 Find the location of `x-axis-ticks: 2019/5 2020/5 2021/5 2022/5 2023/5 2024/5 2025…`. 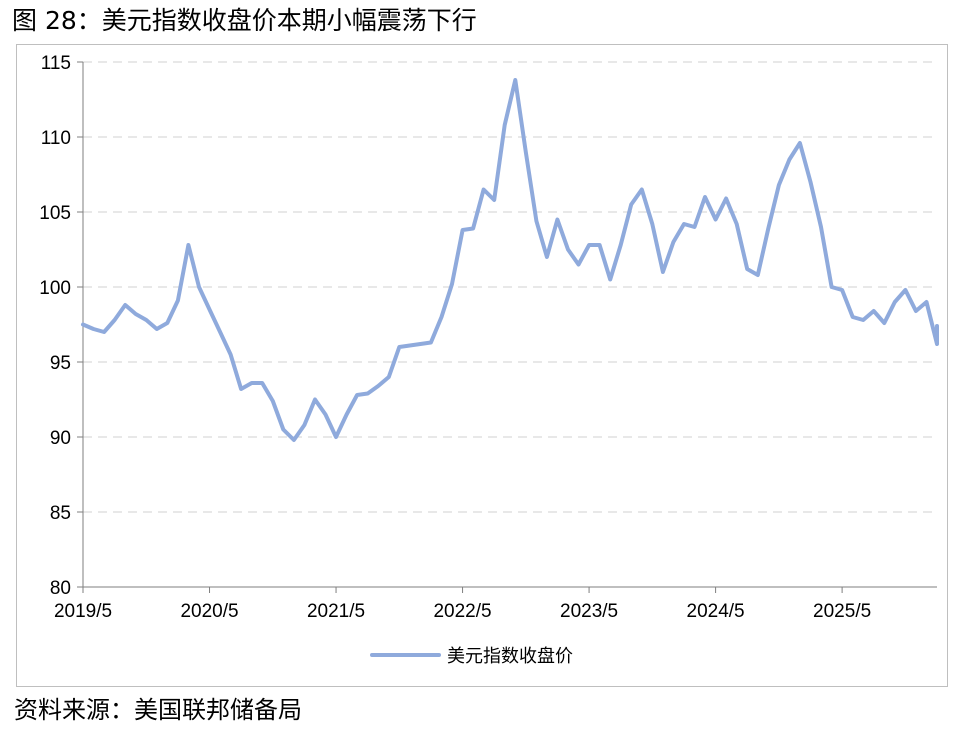

x-axis-ticks: 2019/5 2020/5 2021/5 2022/5 2023/5 2024/5 2025… is located at coordinates (462, 604).